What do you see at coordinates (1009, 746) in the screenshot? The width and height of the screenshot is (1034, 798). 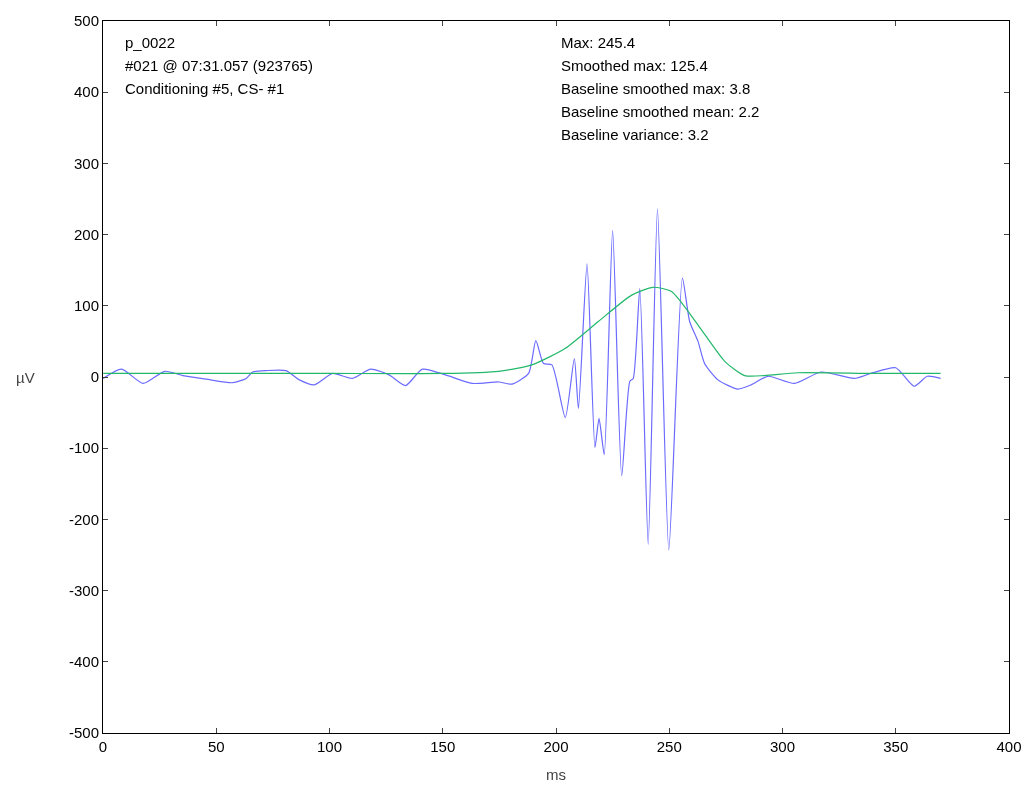 I see `x-tick-label: 400` at bounding box center [1009, 746].